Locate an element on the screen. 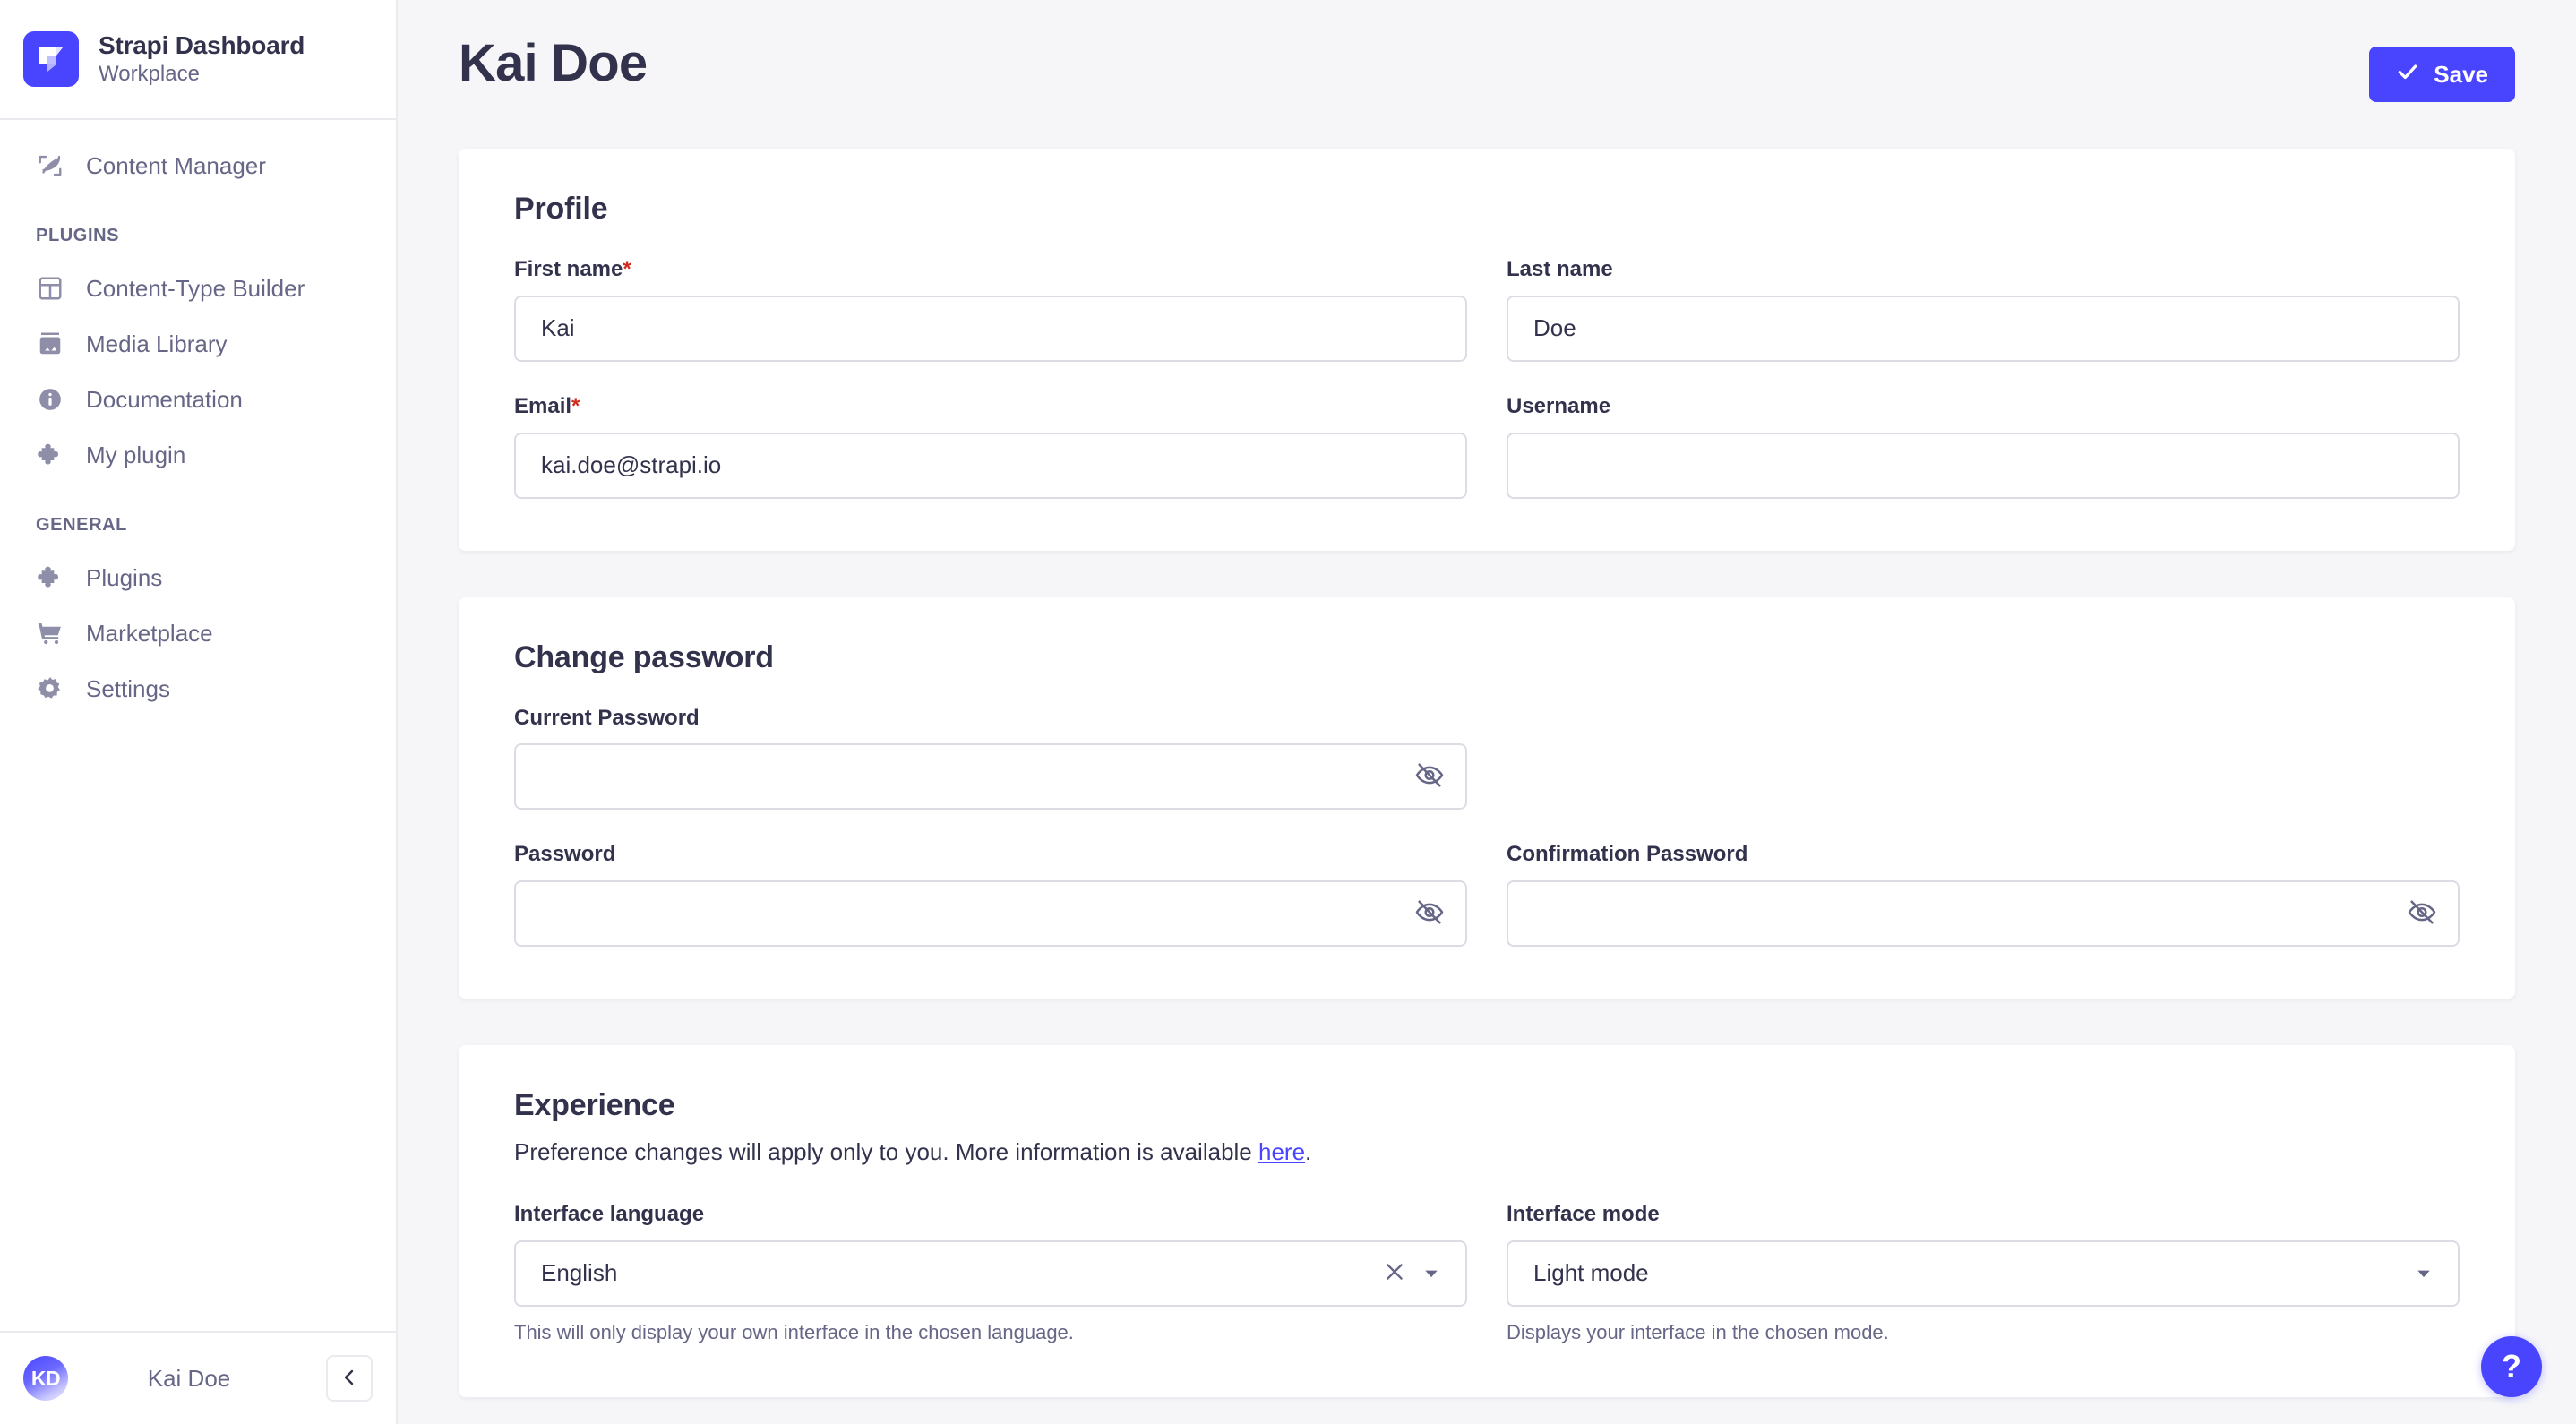 Image resolution: width=2576 pixels, height=1424 pixels. confirmation-password-input-wrap is located at coordinates (1983, 914).